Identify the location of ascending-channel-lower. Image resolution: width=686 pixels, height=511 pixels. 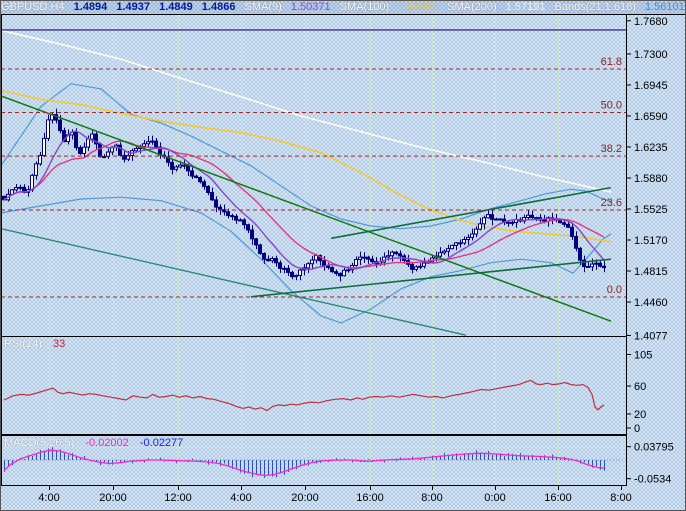
(431, 278).